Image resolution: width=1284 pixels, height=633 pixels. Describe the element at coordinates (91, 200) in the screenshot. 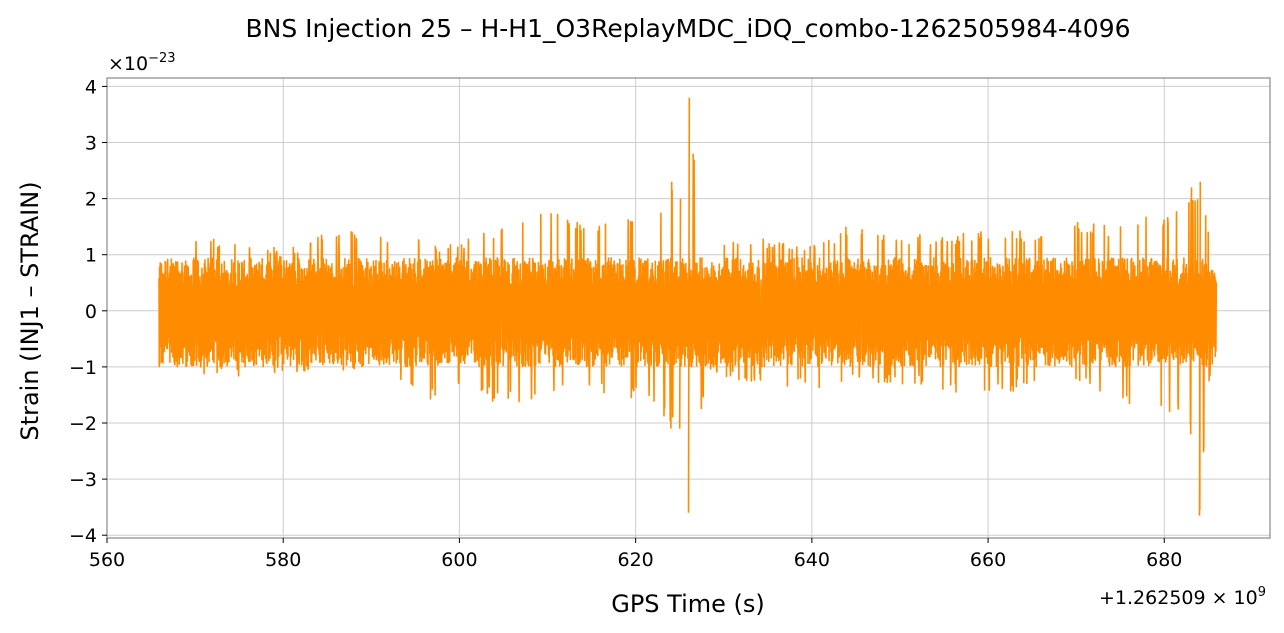

I see `y-tick-label: 2` at that location.